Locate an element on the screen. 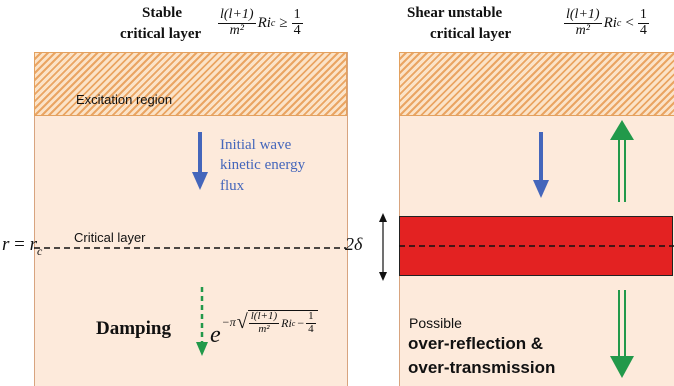 This screenshot has width=674, height=386. left-cond-den: m² is located at coordinates (236, 30).